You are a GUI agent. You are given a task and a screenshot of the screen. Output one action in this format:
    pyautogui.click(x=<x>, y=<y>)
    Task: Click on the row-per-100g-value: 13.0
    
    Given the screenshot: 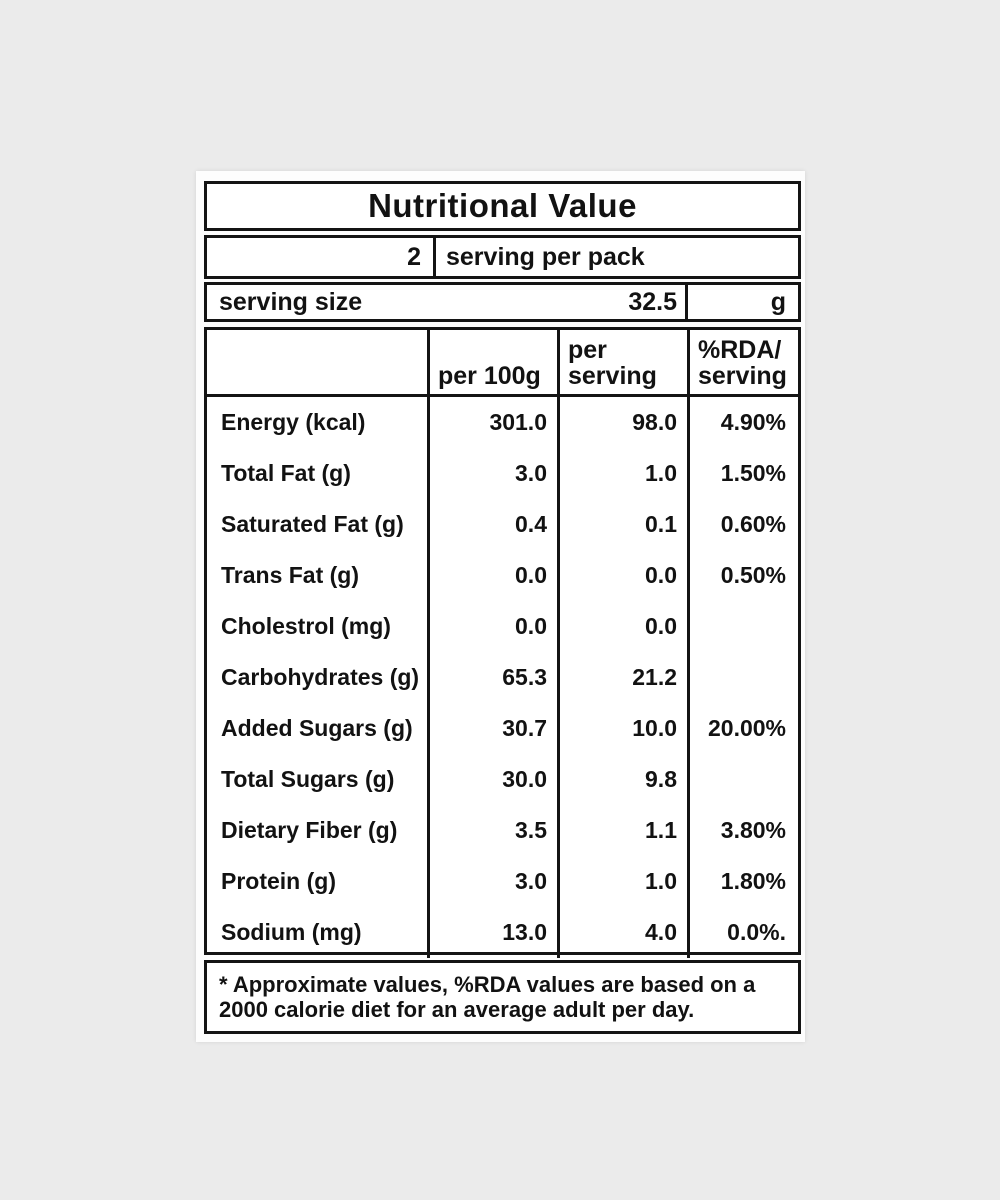 What is the action you would take?
    pyautogui.click(x=492, y=932)
    